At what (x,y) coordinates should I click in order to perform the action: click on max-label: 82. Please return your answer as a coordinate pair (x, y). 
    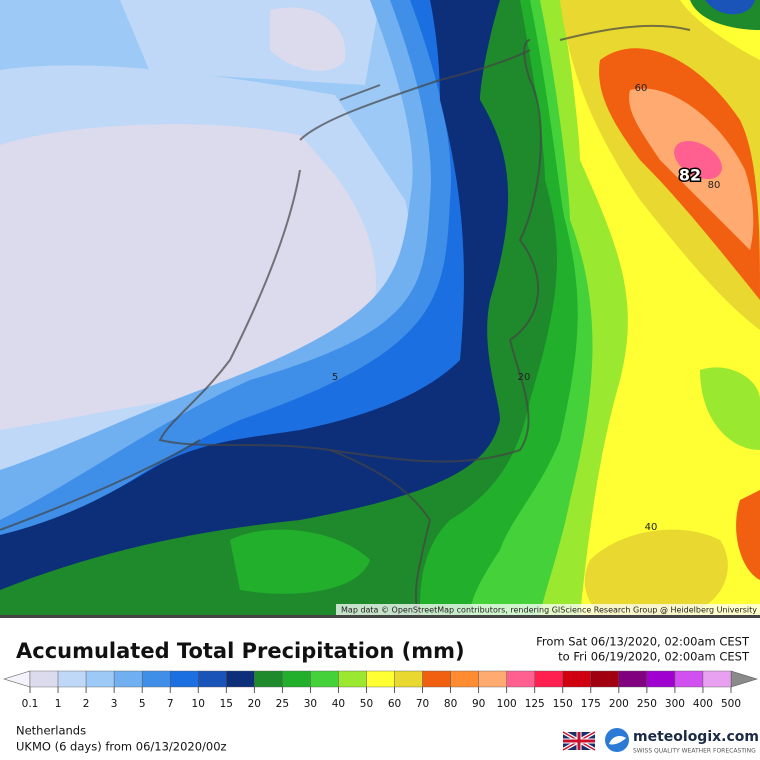
    Looking at the image, I should click on (690, 175).